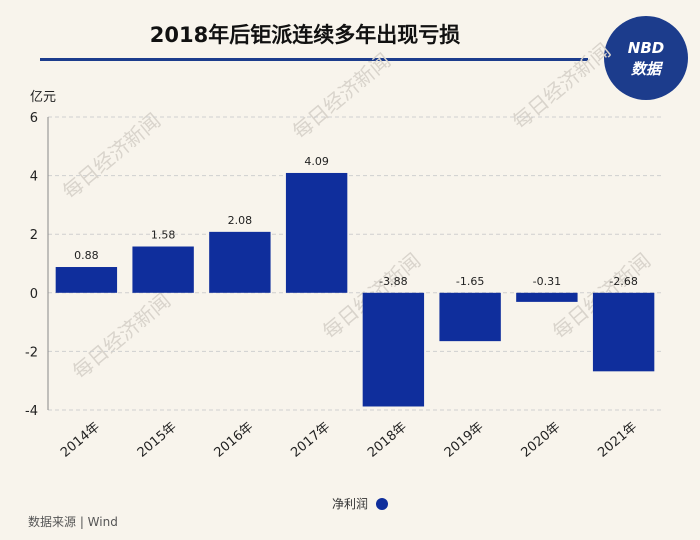  What do you see at coordinates (382, 504) in the screenshot?
I see `legend-swatch` at bounding box center [382, 504].